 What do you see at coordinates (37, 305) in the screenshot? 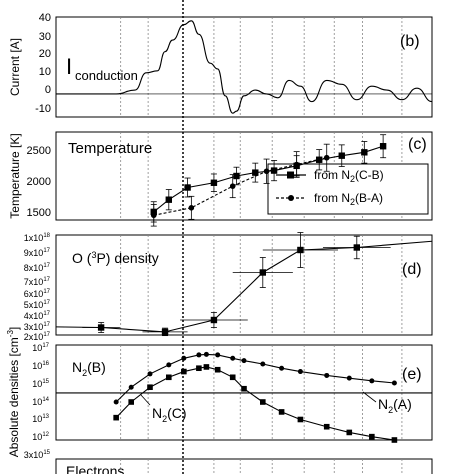
I see `y-tick-label: 5x1017` at bounding box center [37, 305].